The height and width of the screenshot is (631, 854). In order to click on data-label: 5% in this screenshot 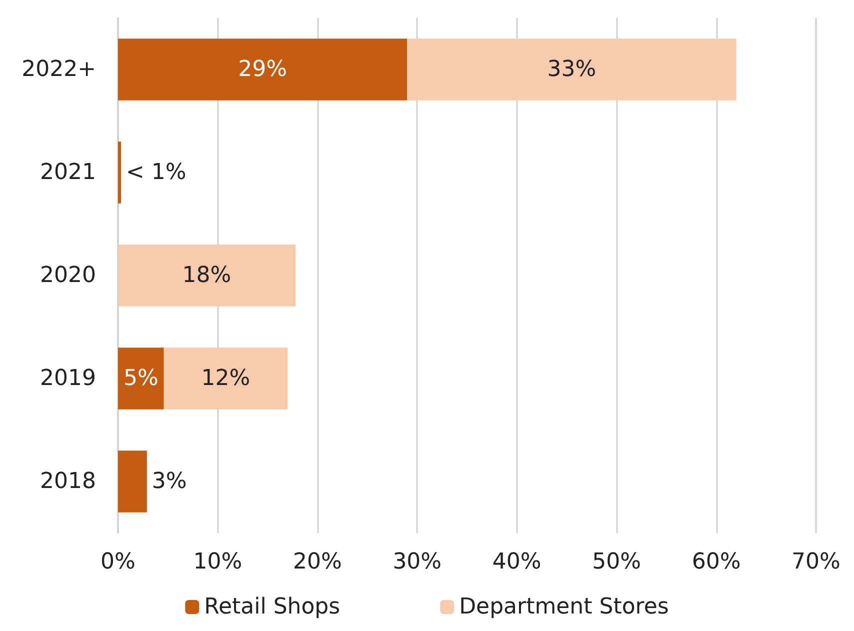, I will do `click(140, 378)`.